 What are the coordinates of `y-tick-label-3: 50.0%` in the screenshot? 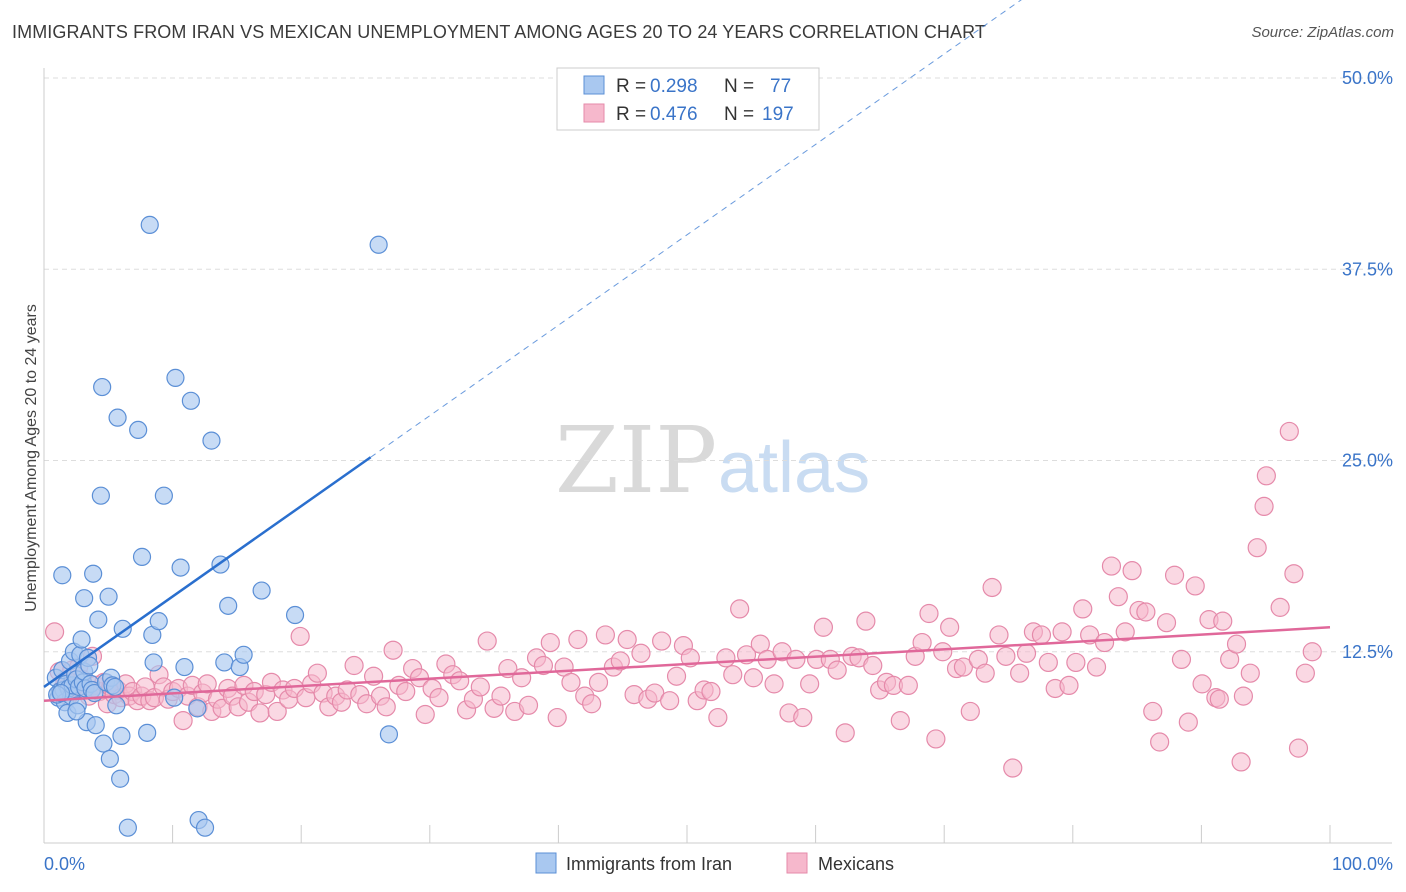 It's located at (1367, 78).